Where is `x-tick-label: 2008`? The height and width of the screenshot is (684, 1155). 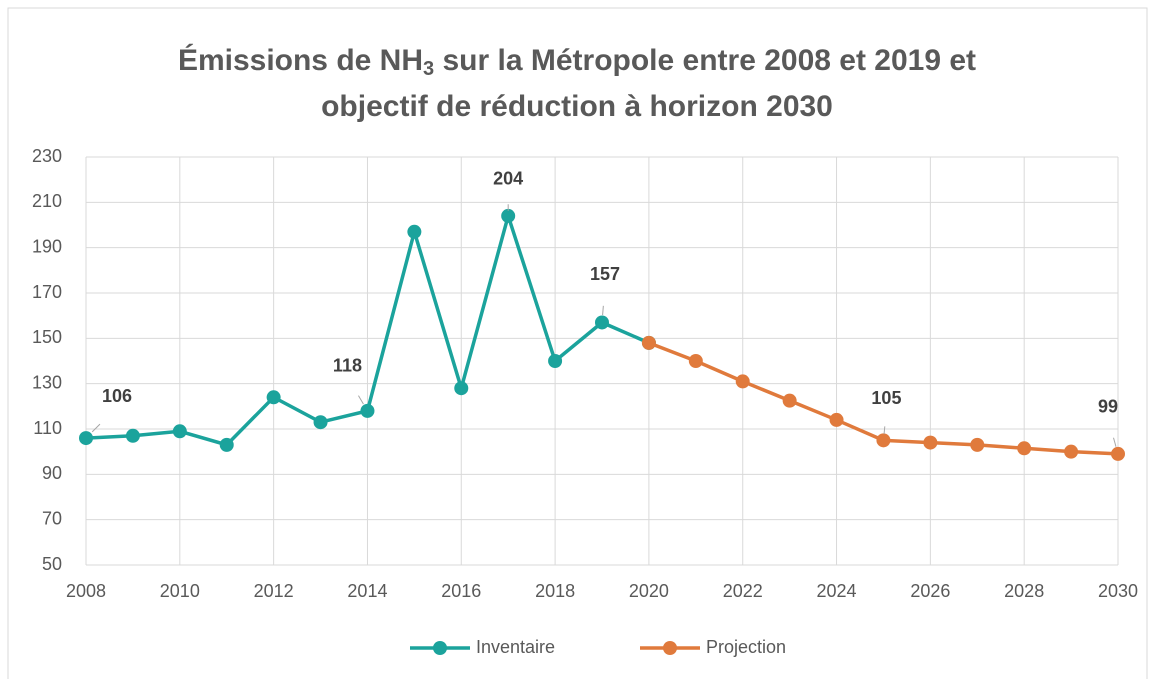 x-tick-label: 2008 is located at coordinates (86, 591).